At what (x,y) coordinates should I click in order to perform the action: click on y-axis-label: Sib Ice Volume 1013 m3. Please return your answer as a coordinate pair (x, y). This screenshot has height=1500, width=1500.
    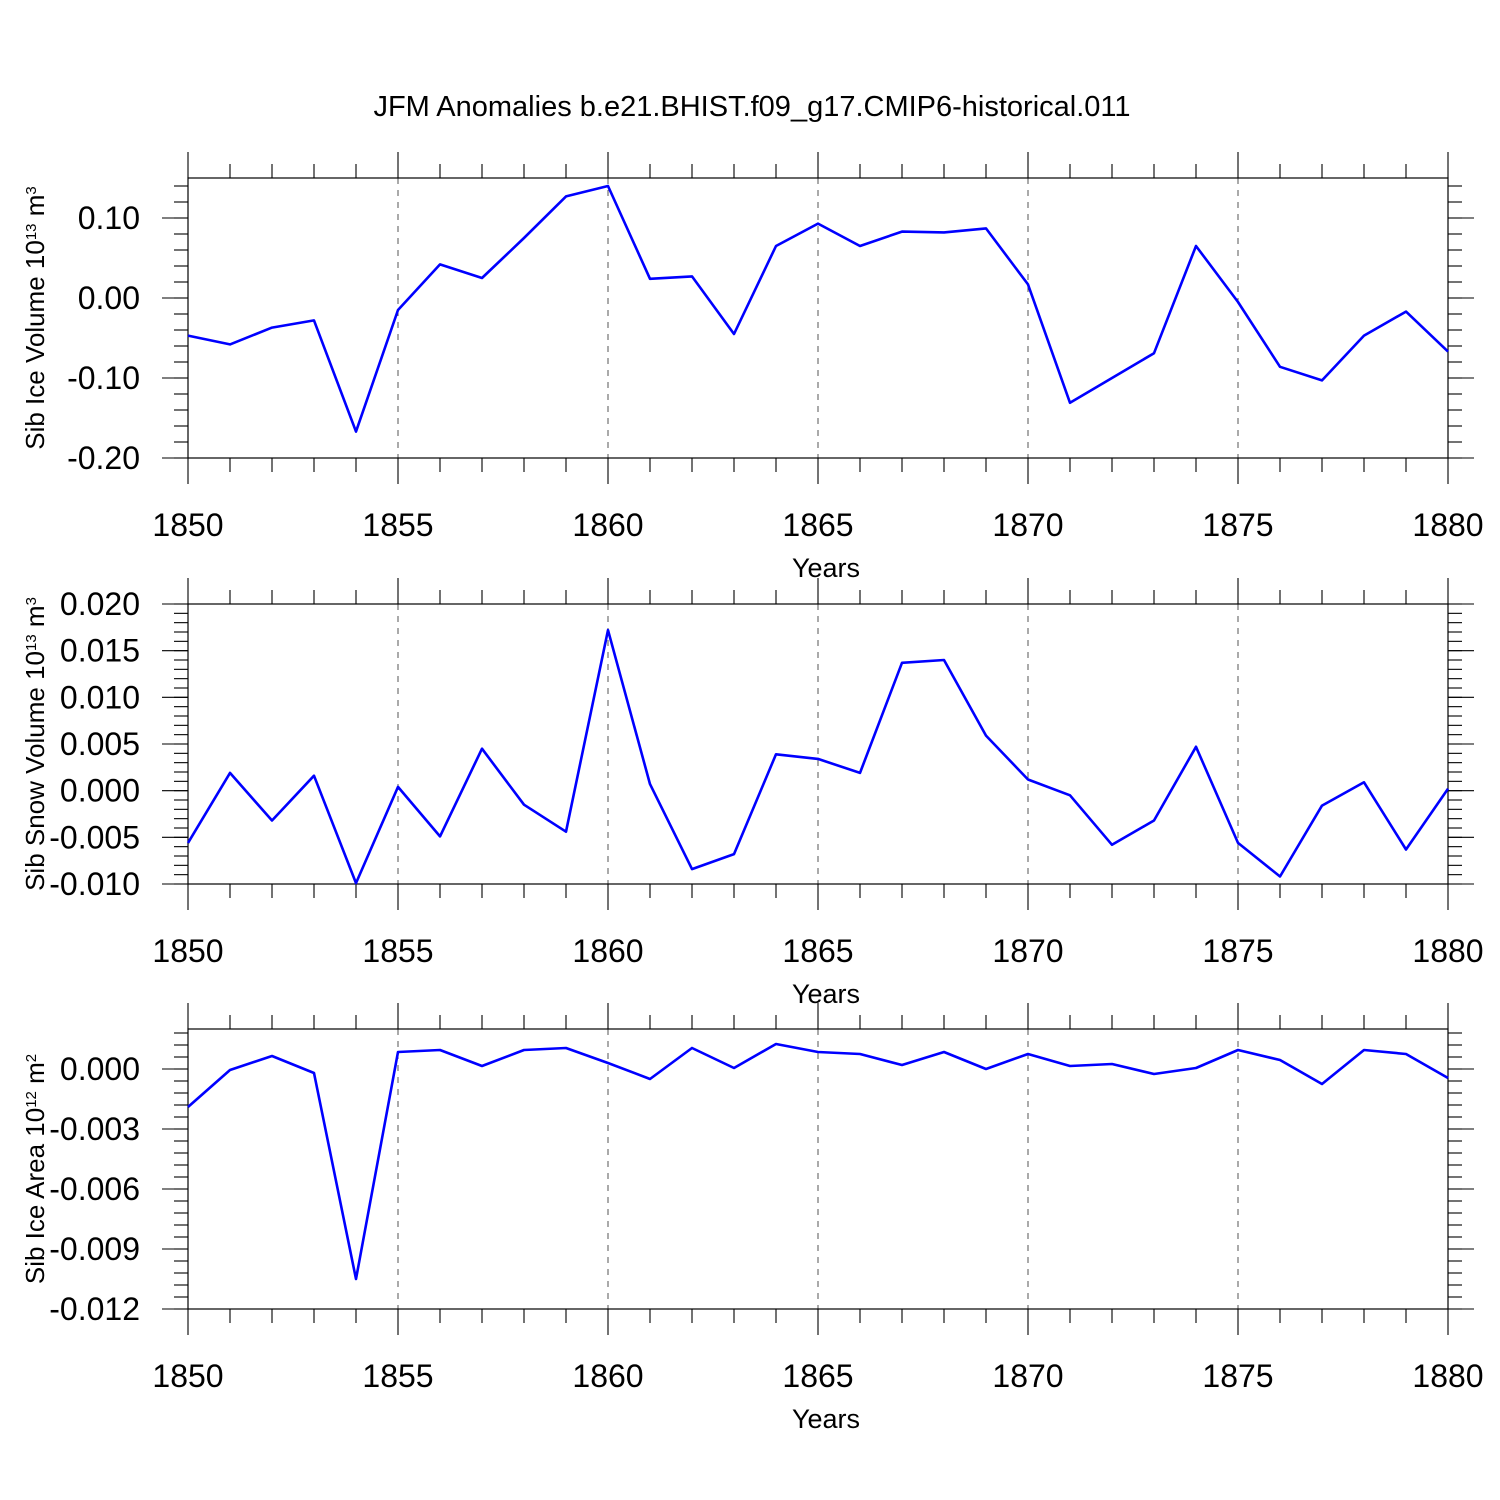
    Looking at the image, I should click on (35, 318).